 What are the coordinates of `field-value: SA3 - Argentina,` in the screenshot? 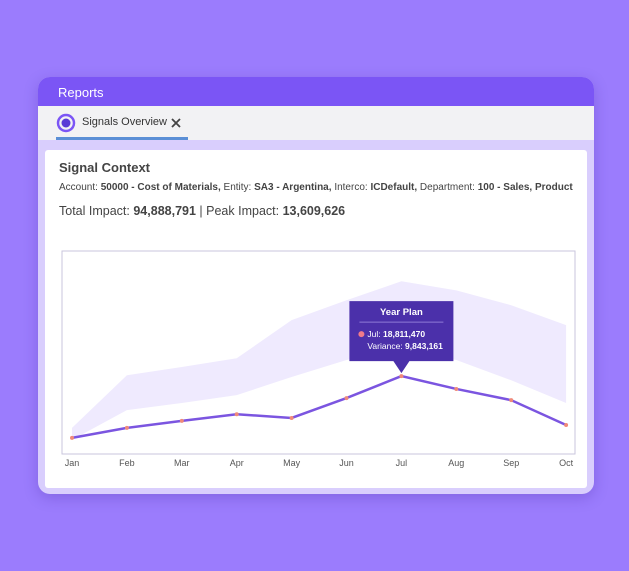 It's located at (293, 187).